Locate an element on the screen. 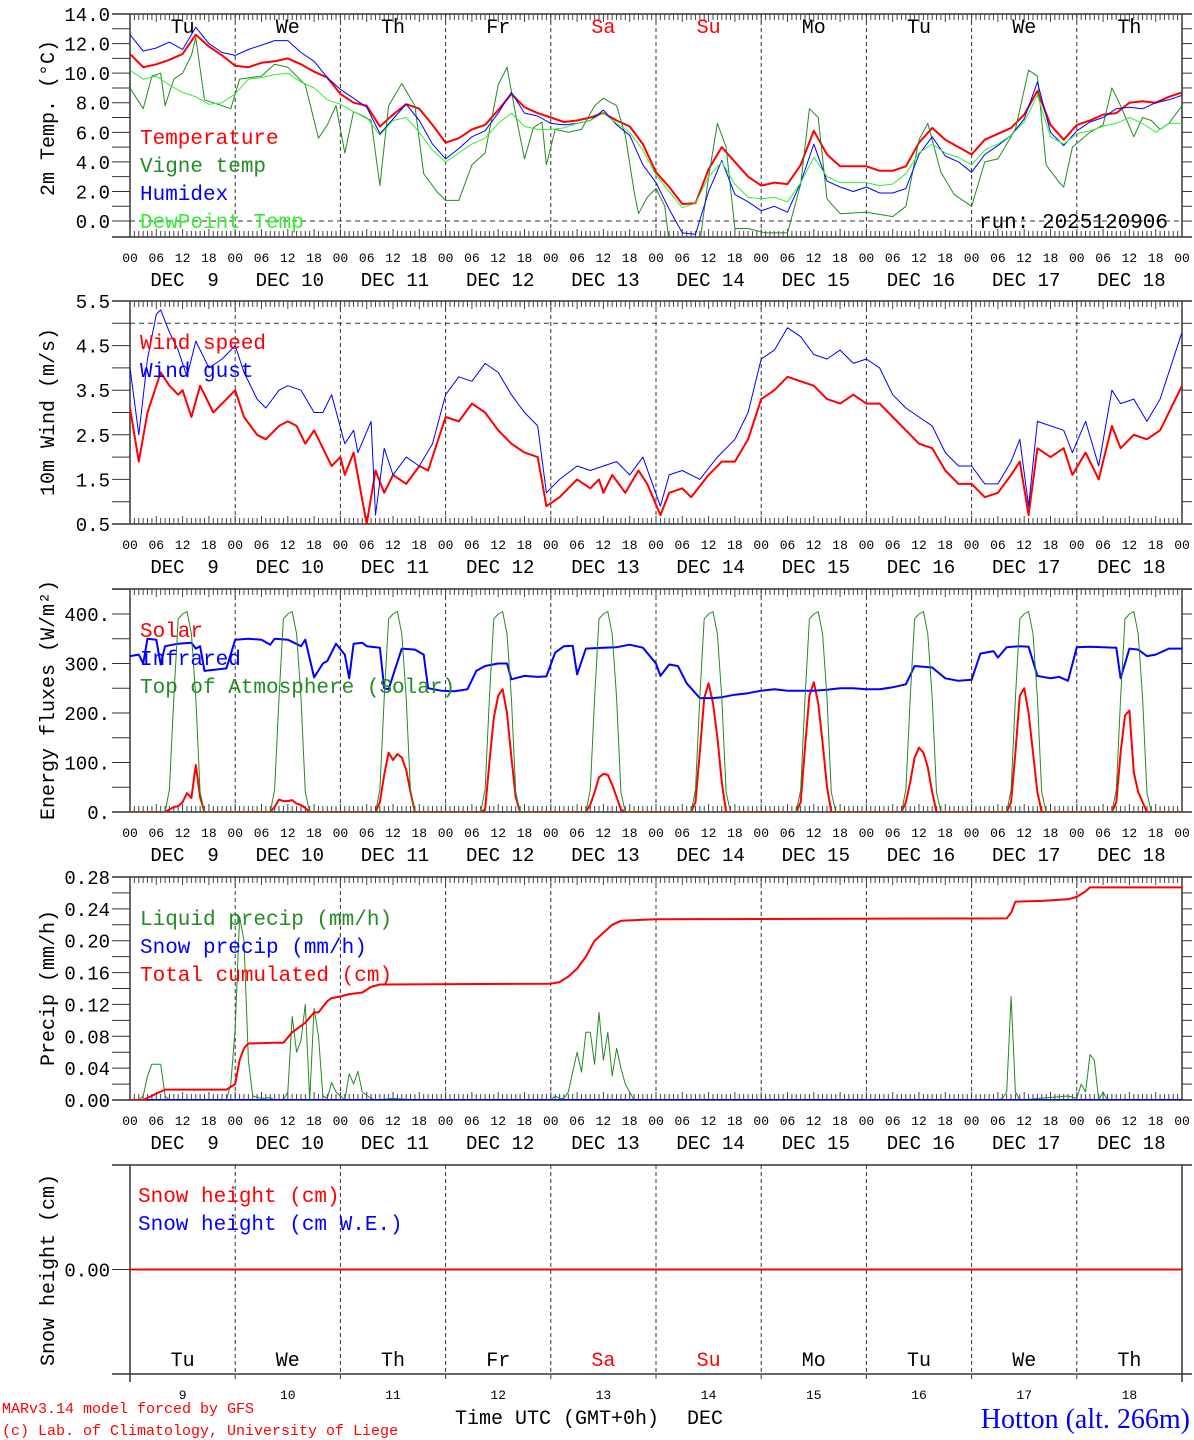 This screenshot has width=1194, height=1440. date-label: DEC 17 is located at coordinates (1026, 568).